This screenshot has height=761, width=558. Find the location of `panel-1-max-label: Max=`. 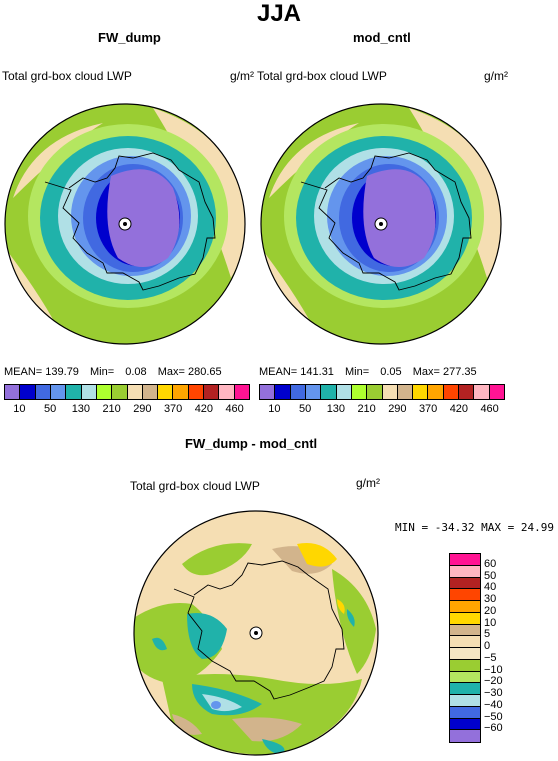

panel-1-max-label: Max= is located at coordinates (171, 372).